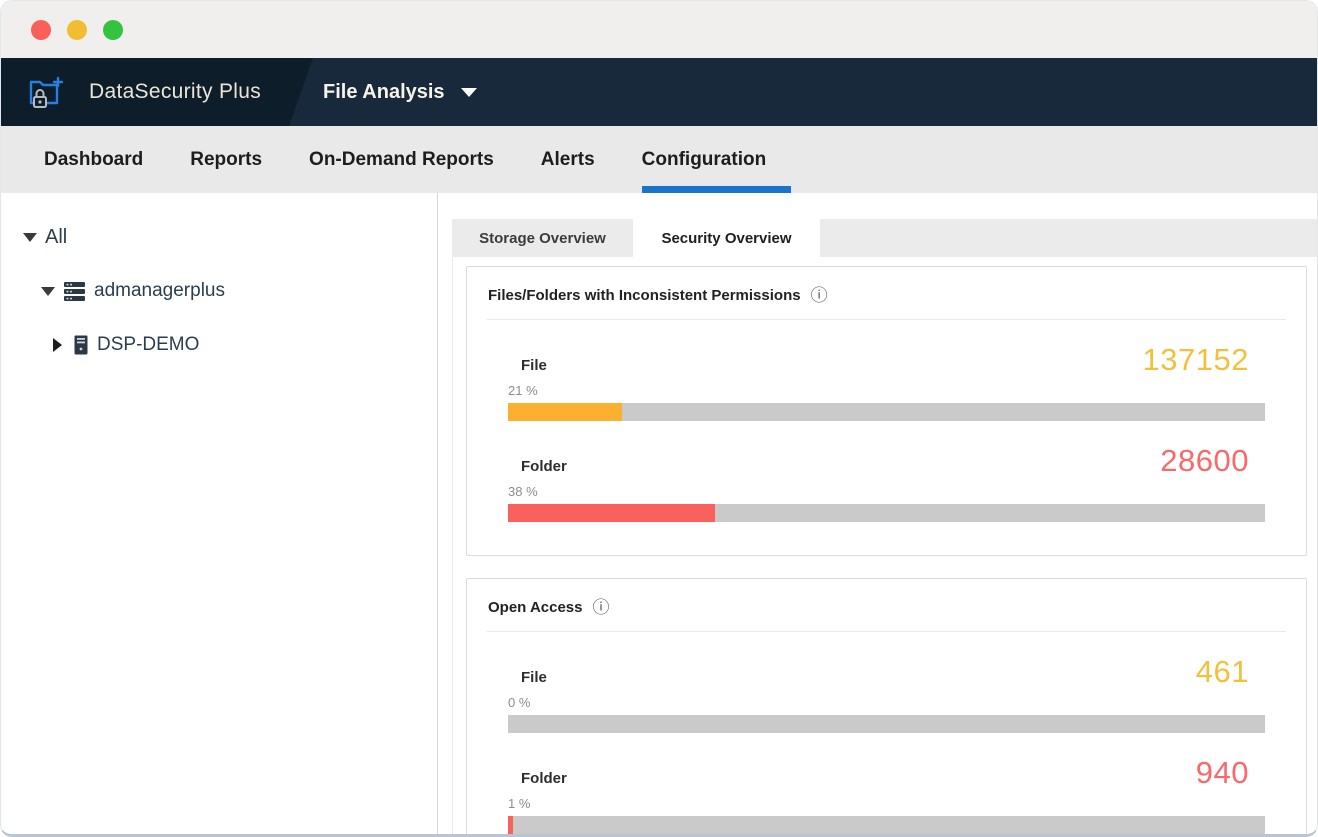 Image resolution: width=1318 pixels, height=837 pixels. What do you see at coordinates (886, 381) in the screenshot?
I see `stat-row-file: File 137152 21 %` at bounding box center [886, 381].